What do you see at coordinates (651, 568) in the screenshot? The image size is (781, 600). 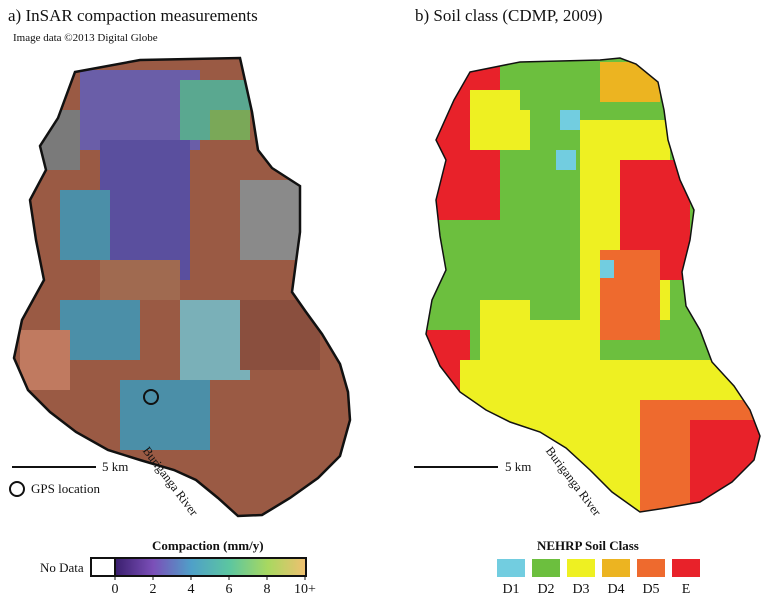 I see `soil-swatch-d5` at bounding box center [651, 568].